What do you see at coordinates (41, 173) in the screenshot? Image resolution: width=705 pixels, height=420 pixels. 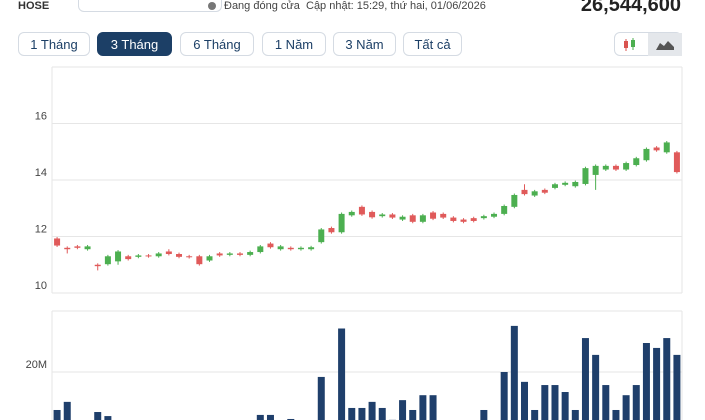 I see `y-tick-label: 14` at bounding box center [41, 173].